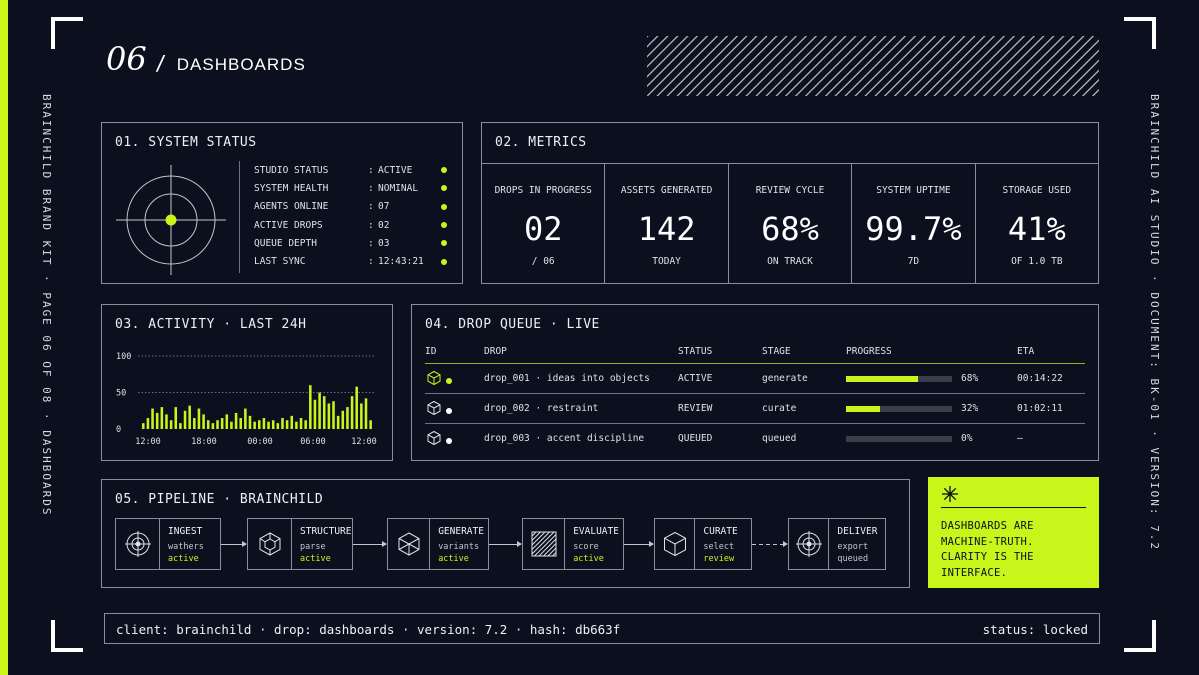  Describe the element at coordinates (970, 378) in the screenshot. I see `progress-label: 68%` at that location.